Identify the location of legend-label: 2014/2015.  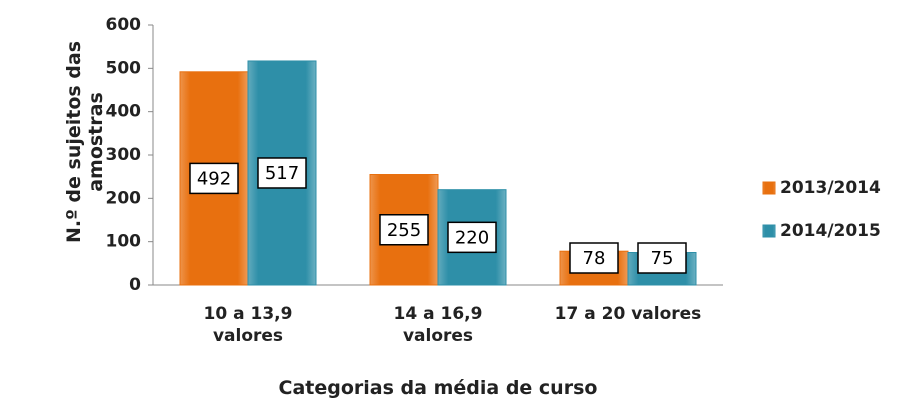
(830, 231).